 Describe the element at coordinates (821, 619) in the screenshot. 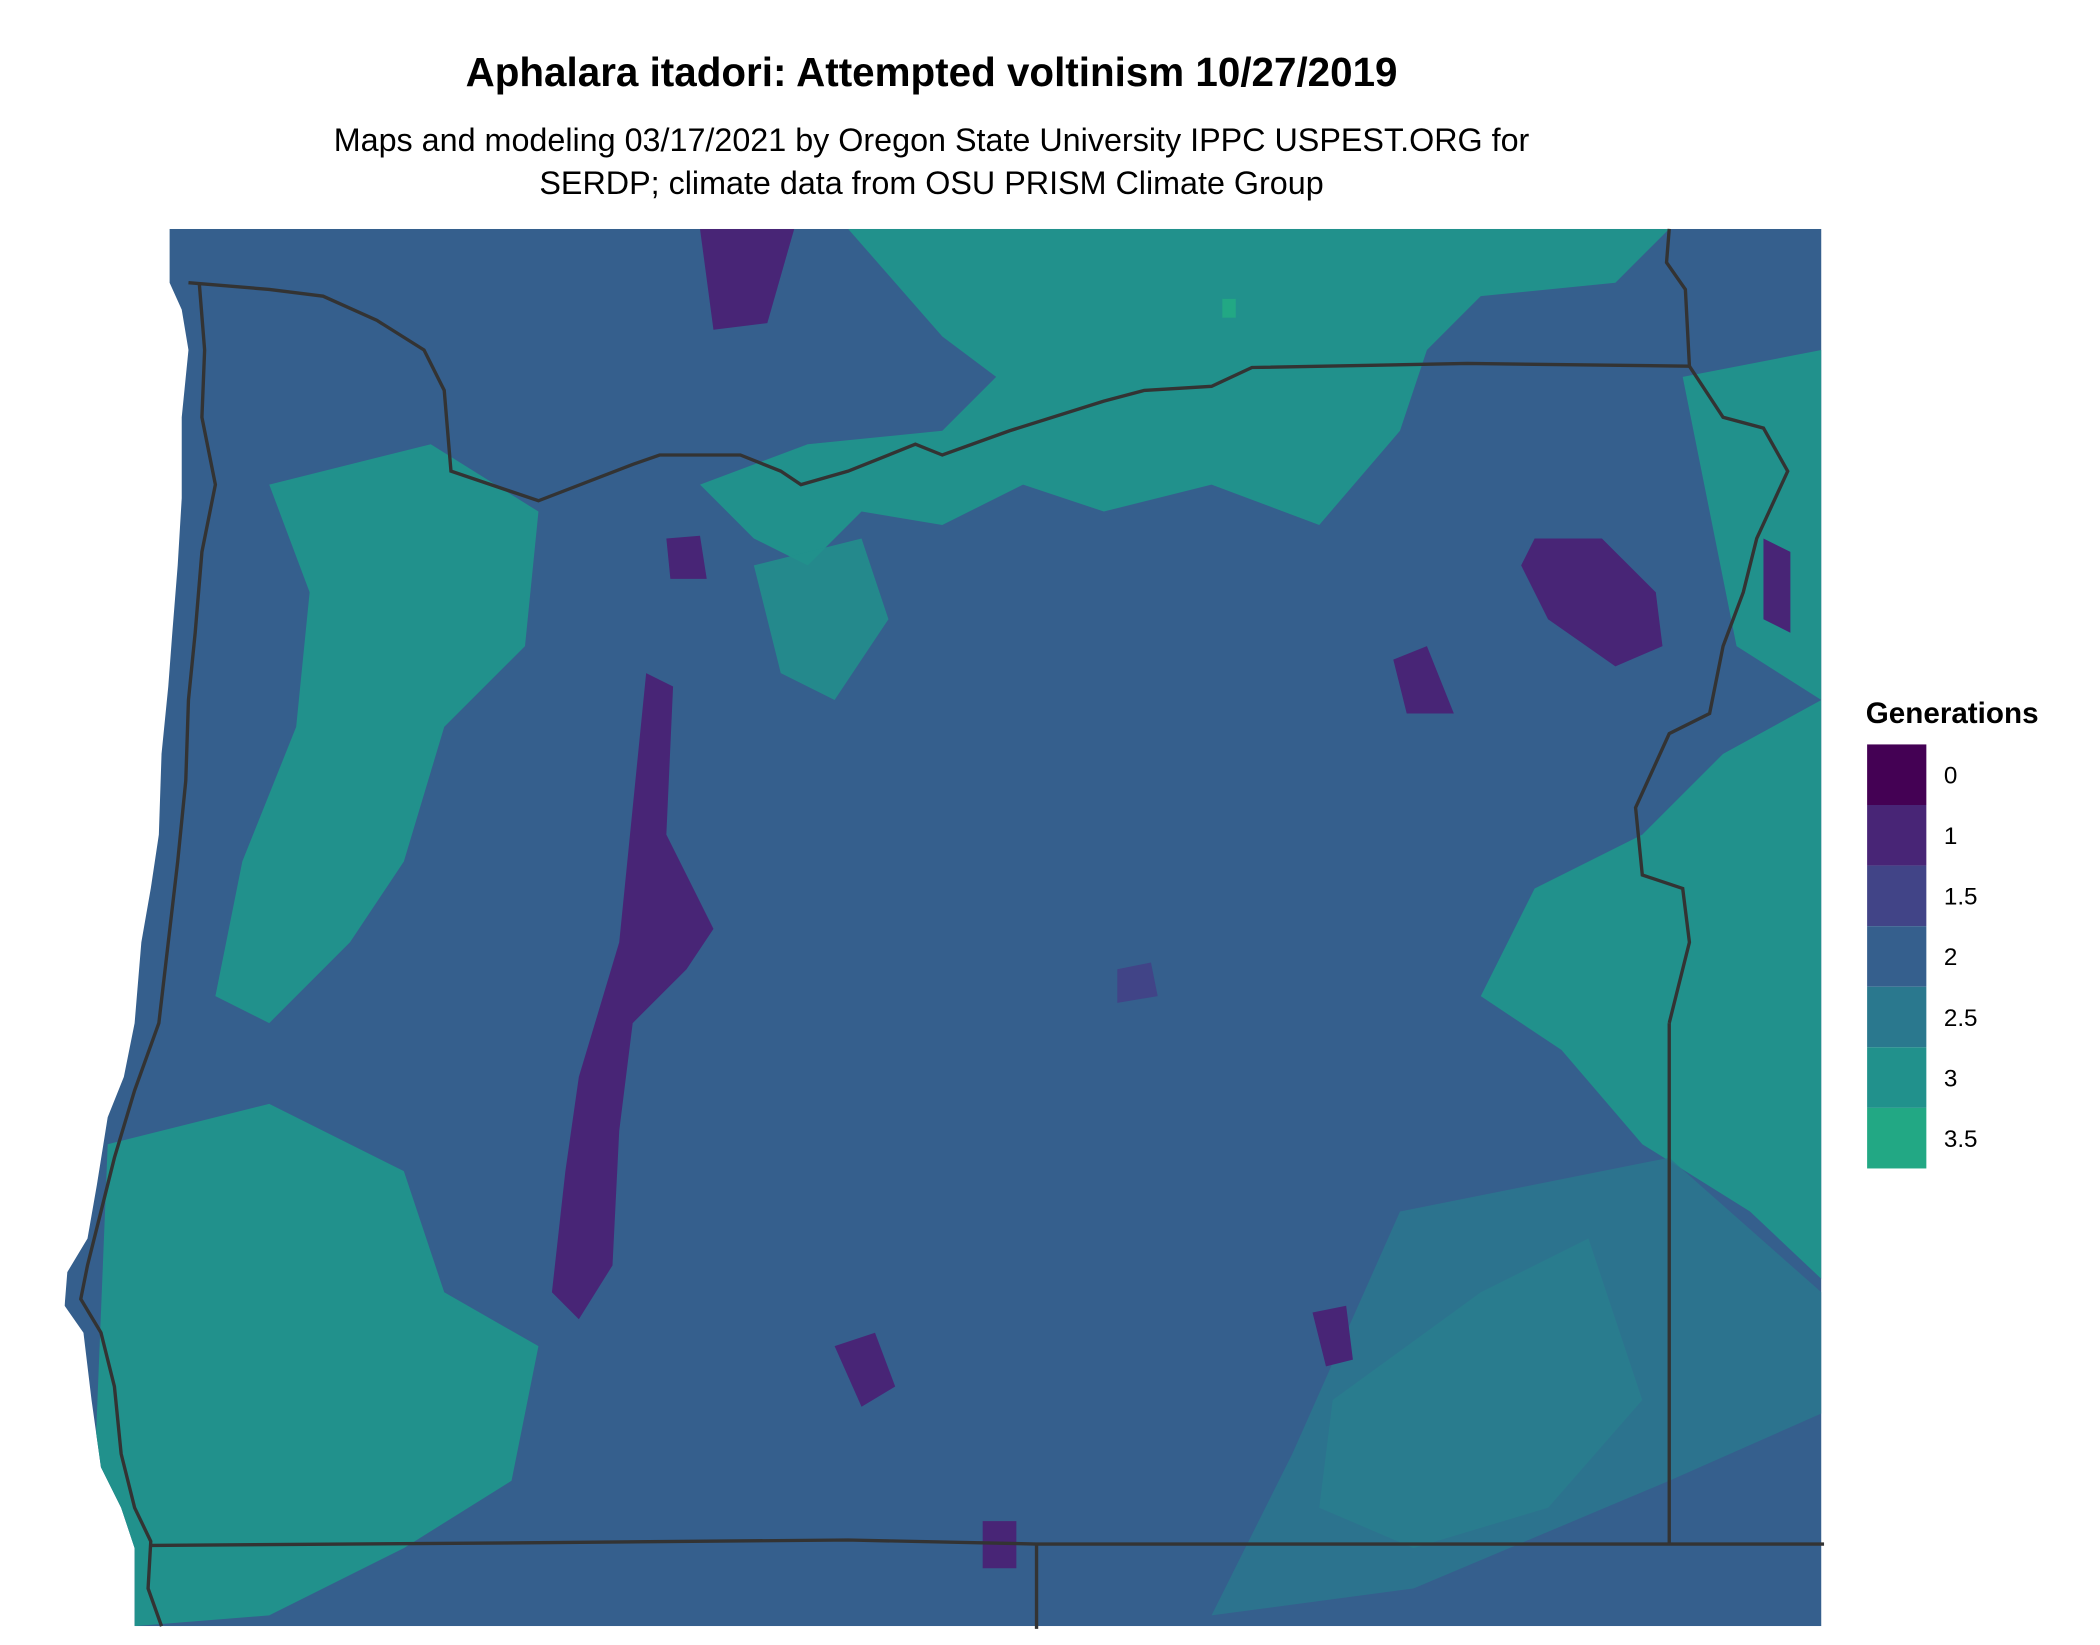

I see `region-3-deschutes` at that location.